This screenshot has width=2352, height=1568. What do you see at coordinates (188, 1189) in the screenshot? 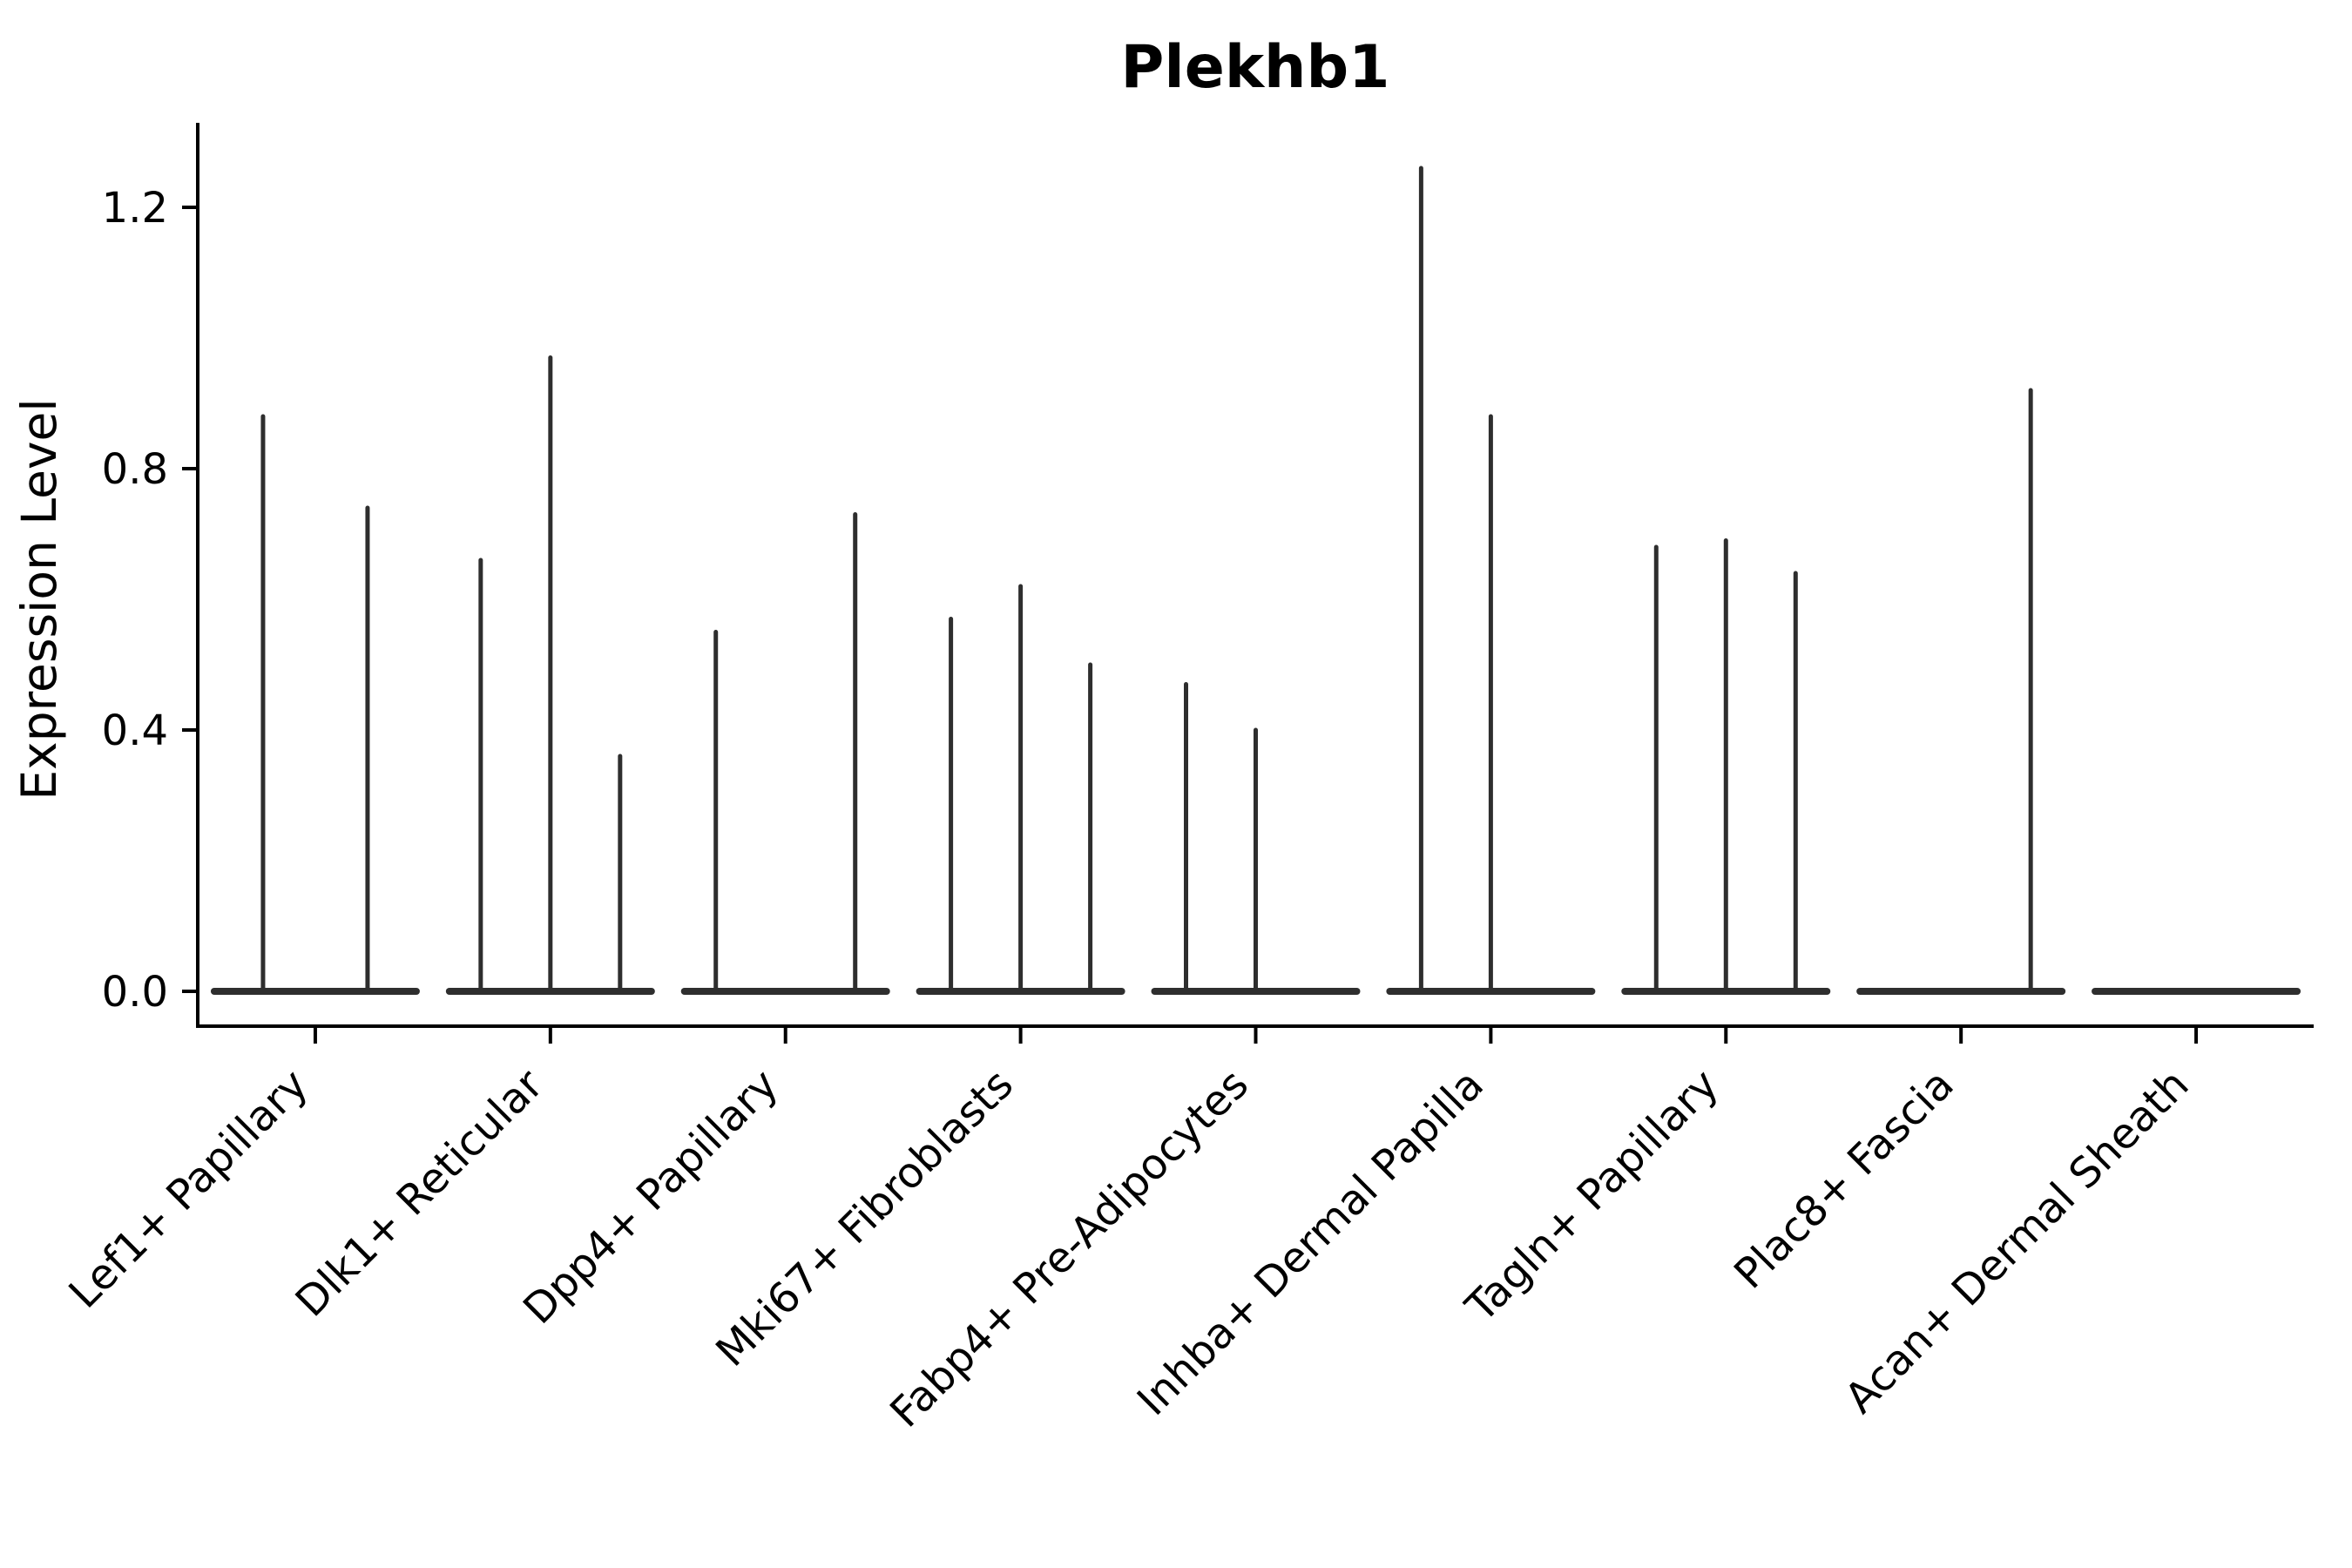
I see `x-category-label: Lef1+ Papillary` at bounding box center [188, 1189].